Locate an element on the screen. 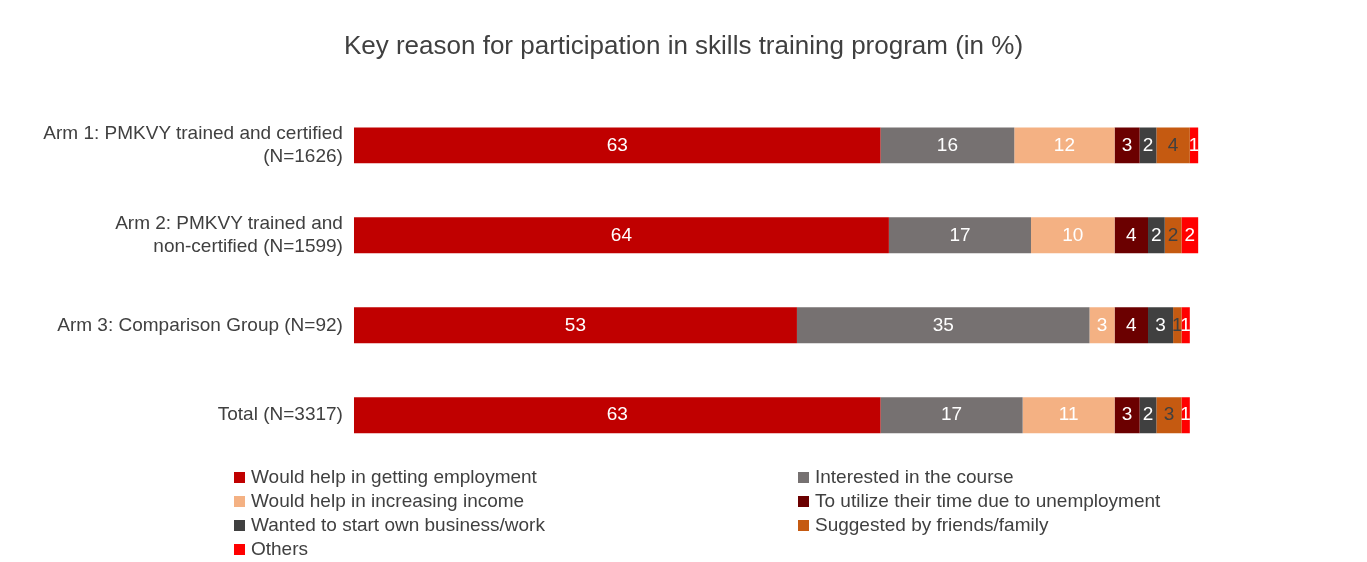  data-label: 10 is located at coordinates (1073, 234).